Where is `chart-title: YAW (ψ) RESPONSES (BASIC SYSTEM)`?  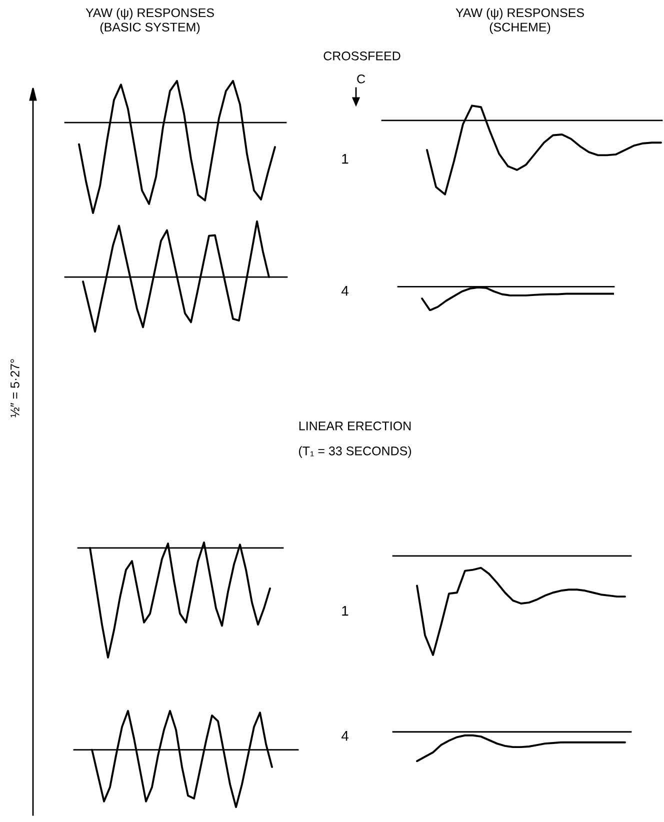
chart-title: YAW (ψ) RESPONSES (BASIC SYSTEM) is located at coordinates (150, 21).